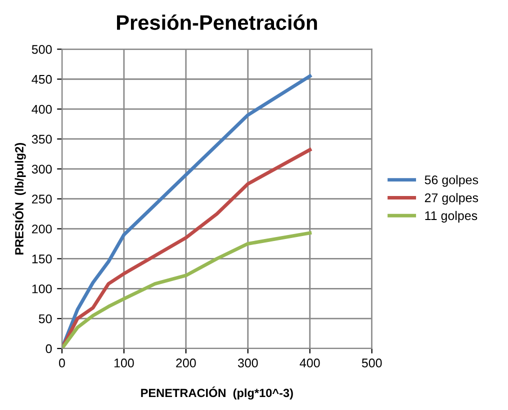  Describe the element at coordinates (217, 393) in the screenshot. I see `x-axis-title: PENETRACIÓN (plg*10^-3)` at that location.